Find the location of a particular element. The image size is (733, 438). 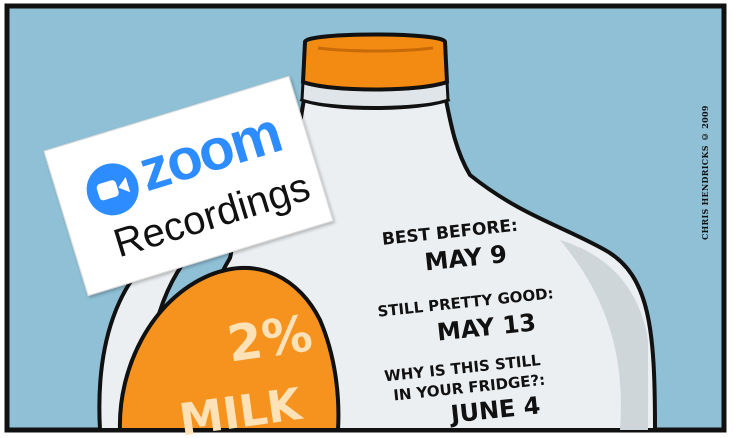

video-camera-icon is located at coordinates (113, 189).